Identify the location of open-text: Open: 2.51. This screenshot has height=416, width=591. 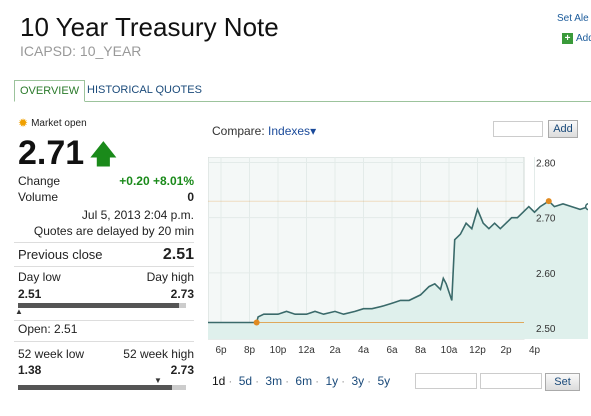
(48, 329).